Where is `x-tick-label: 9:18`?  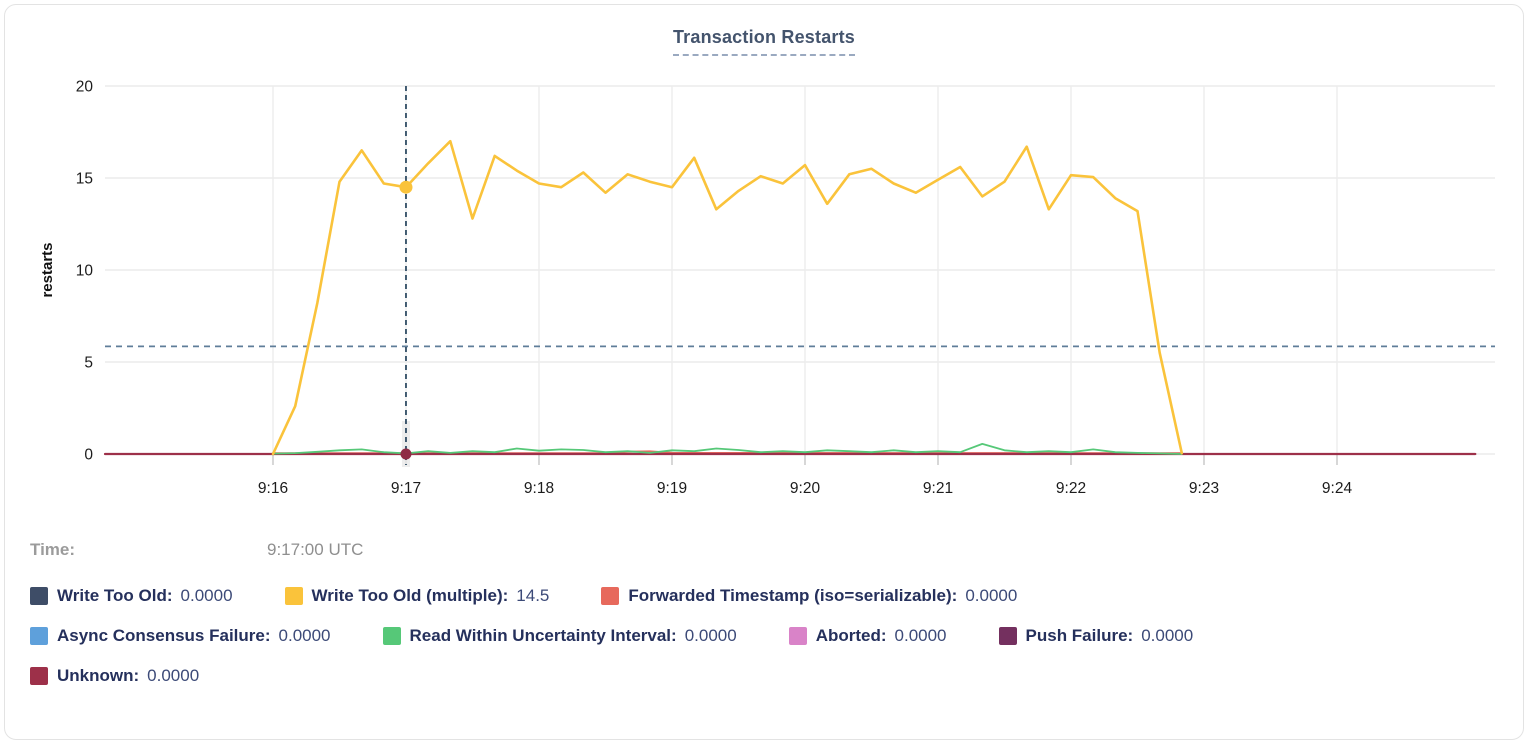 x-tick-label: 9:18 is located at coordinates (539, 488).